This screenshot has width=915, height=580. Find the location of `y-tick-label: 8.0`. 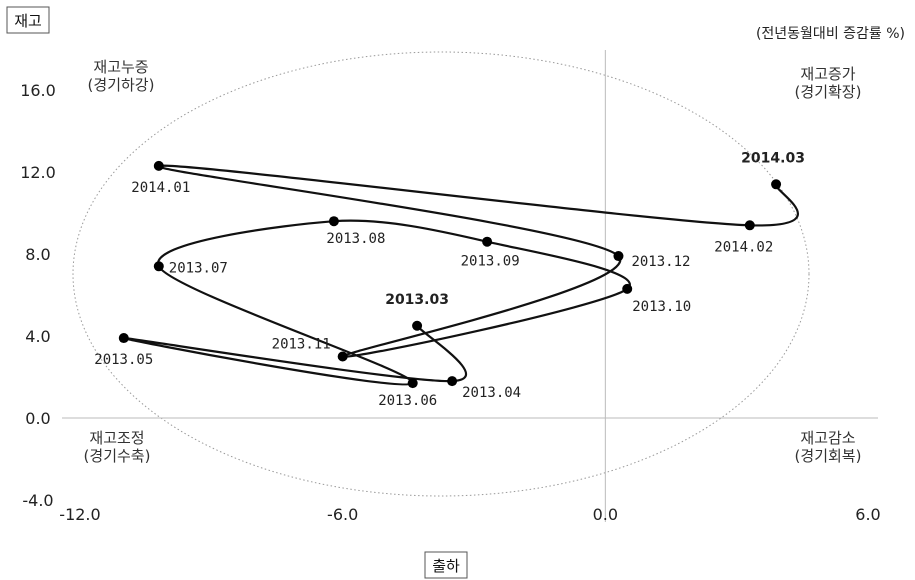

y-tick-label: 8.0 is located at coordinates (37, 254).